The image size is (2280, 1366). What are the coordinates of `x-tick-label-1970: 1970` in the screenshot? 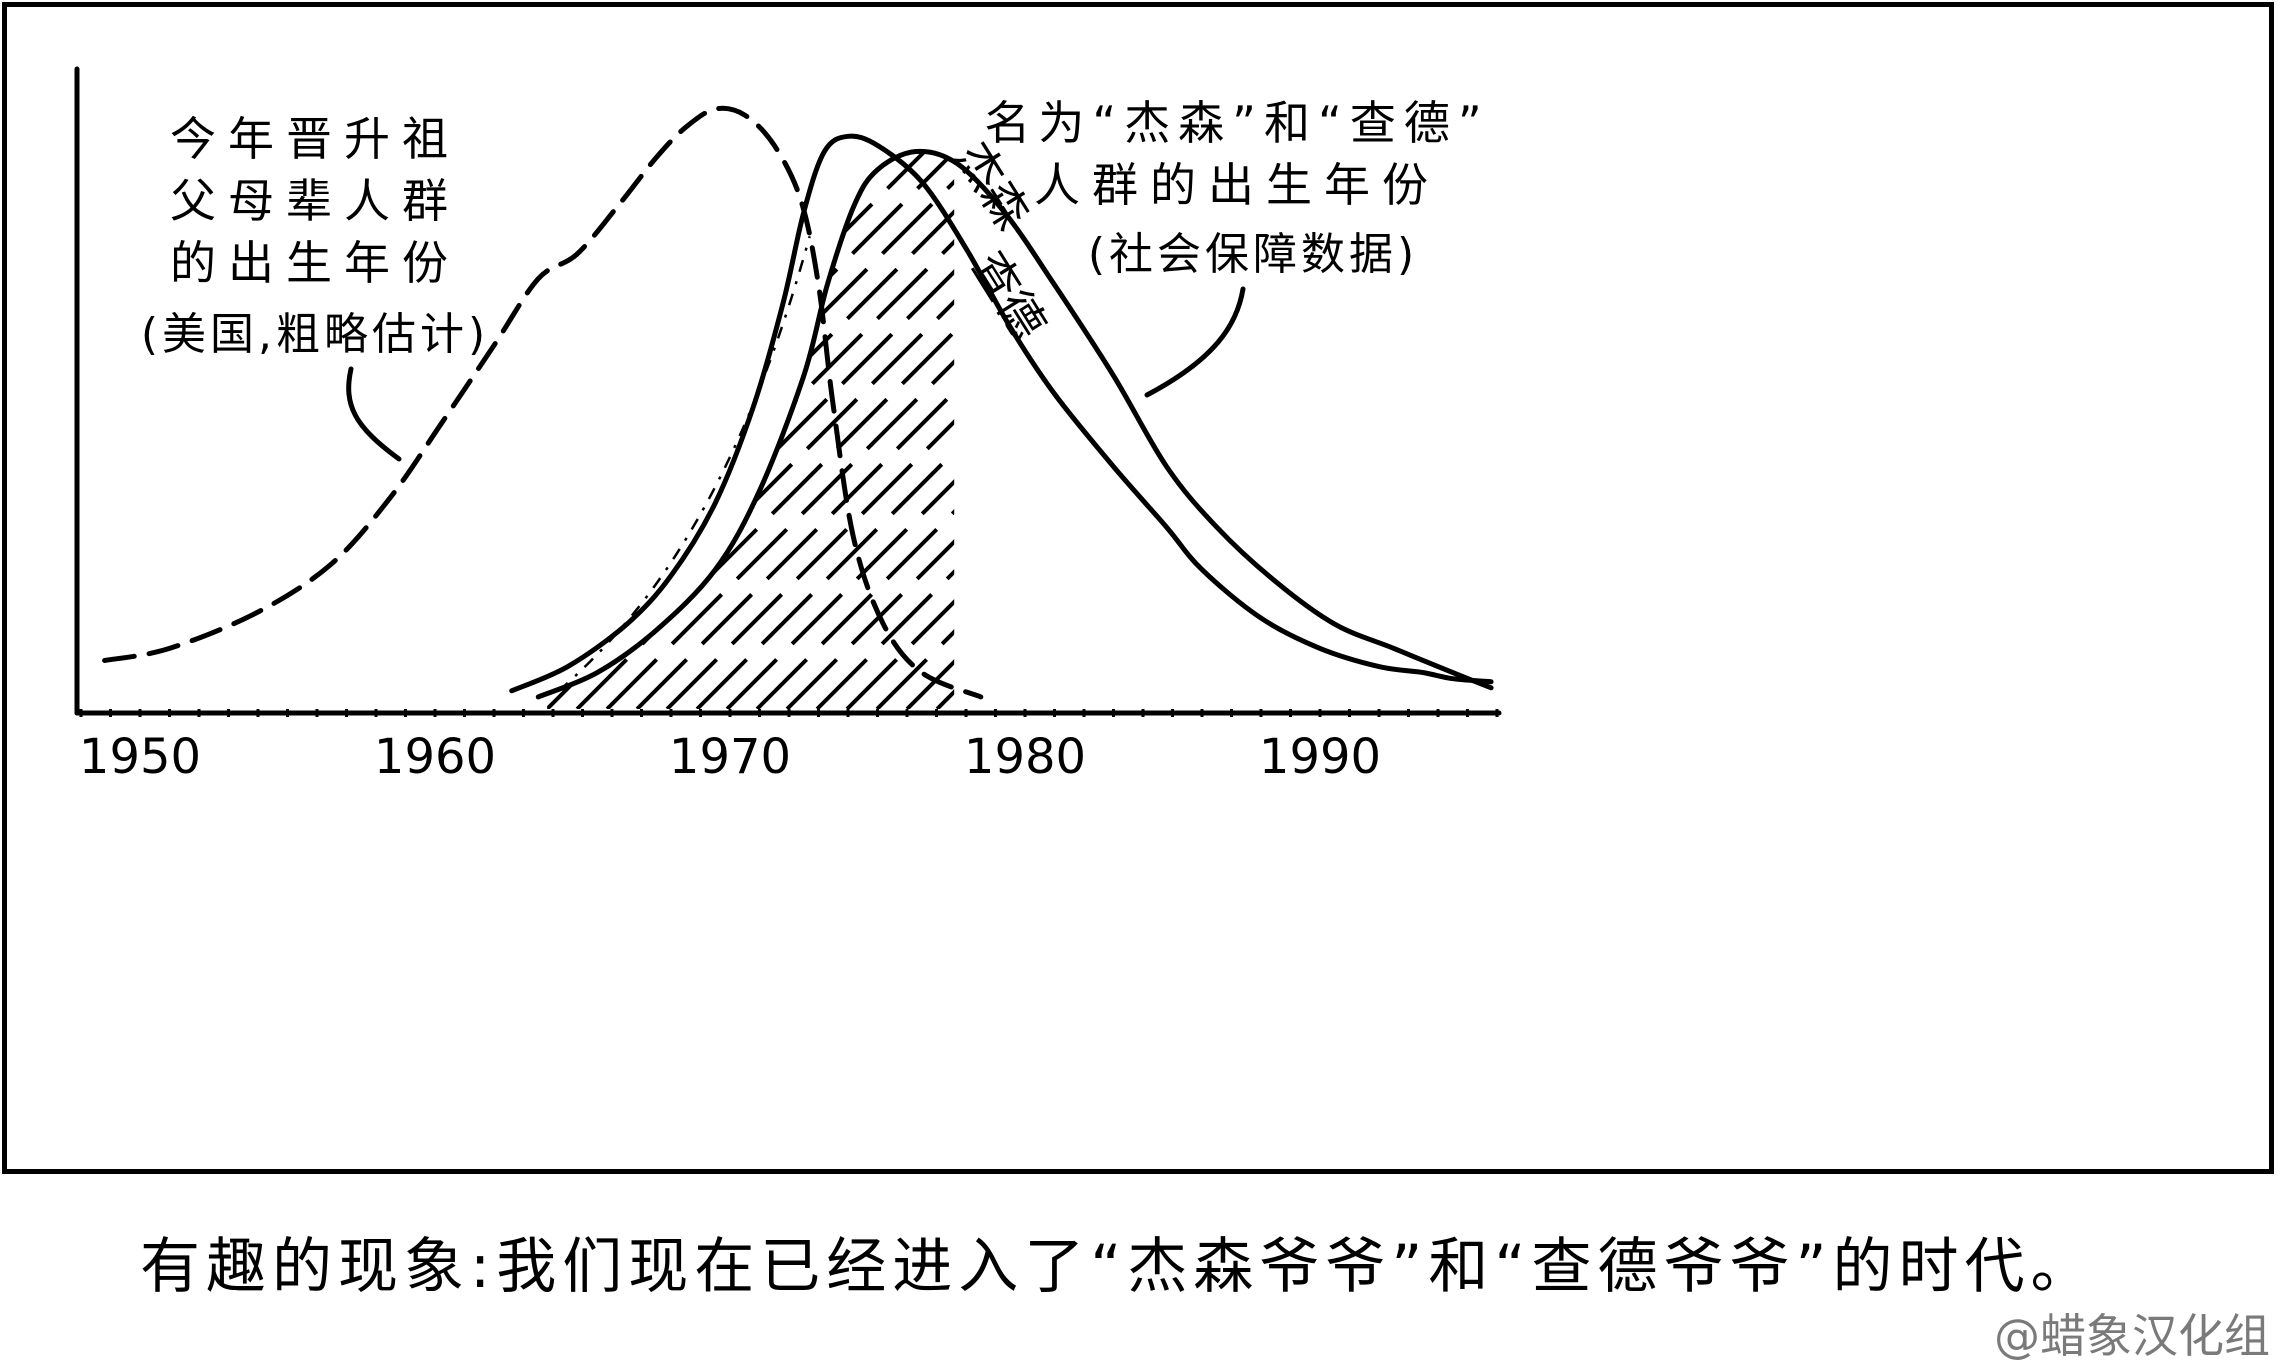 It's located at (730, 757).